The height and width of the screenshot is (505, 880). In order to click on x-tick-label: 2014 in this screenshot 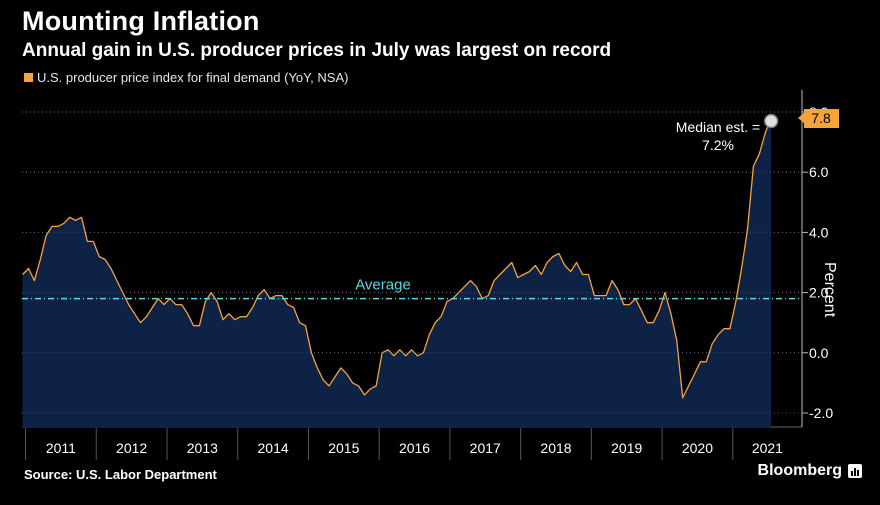, I will do `click(273, 448)`.